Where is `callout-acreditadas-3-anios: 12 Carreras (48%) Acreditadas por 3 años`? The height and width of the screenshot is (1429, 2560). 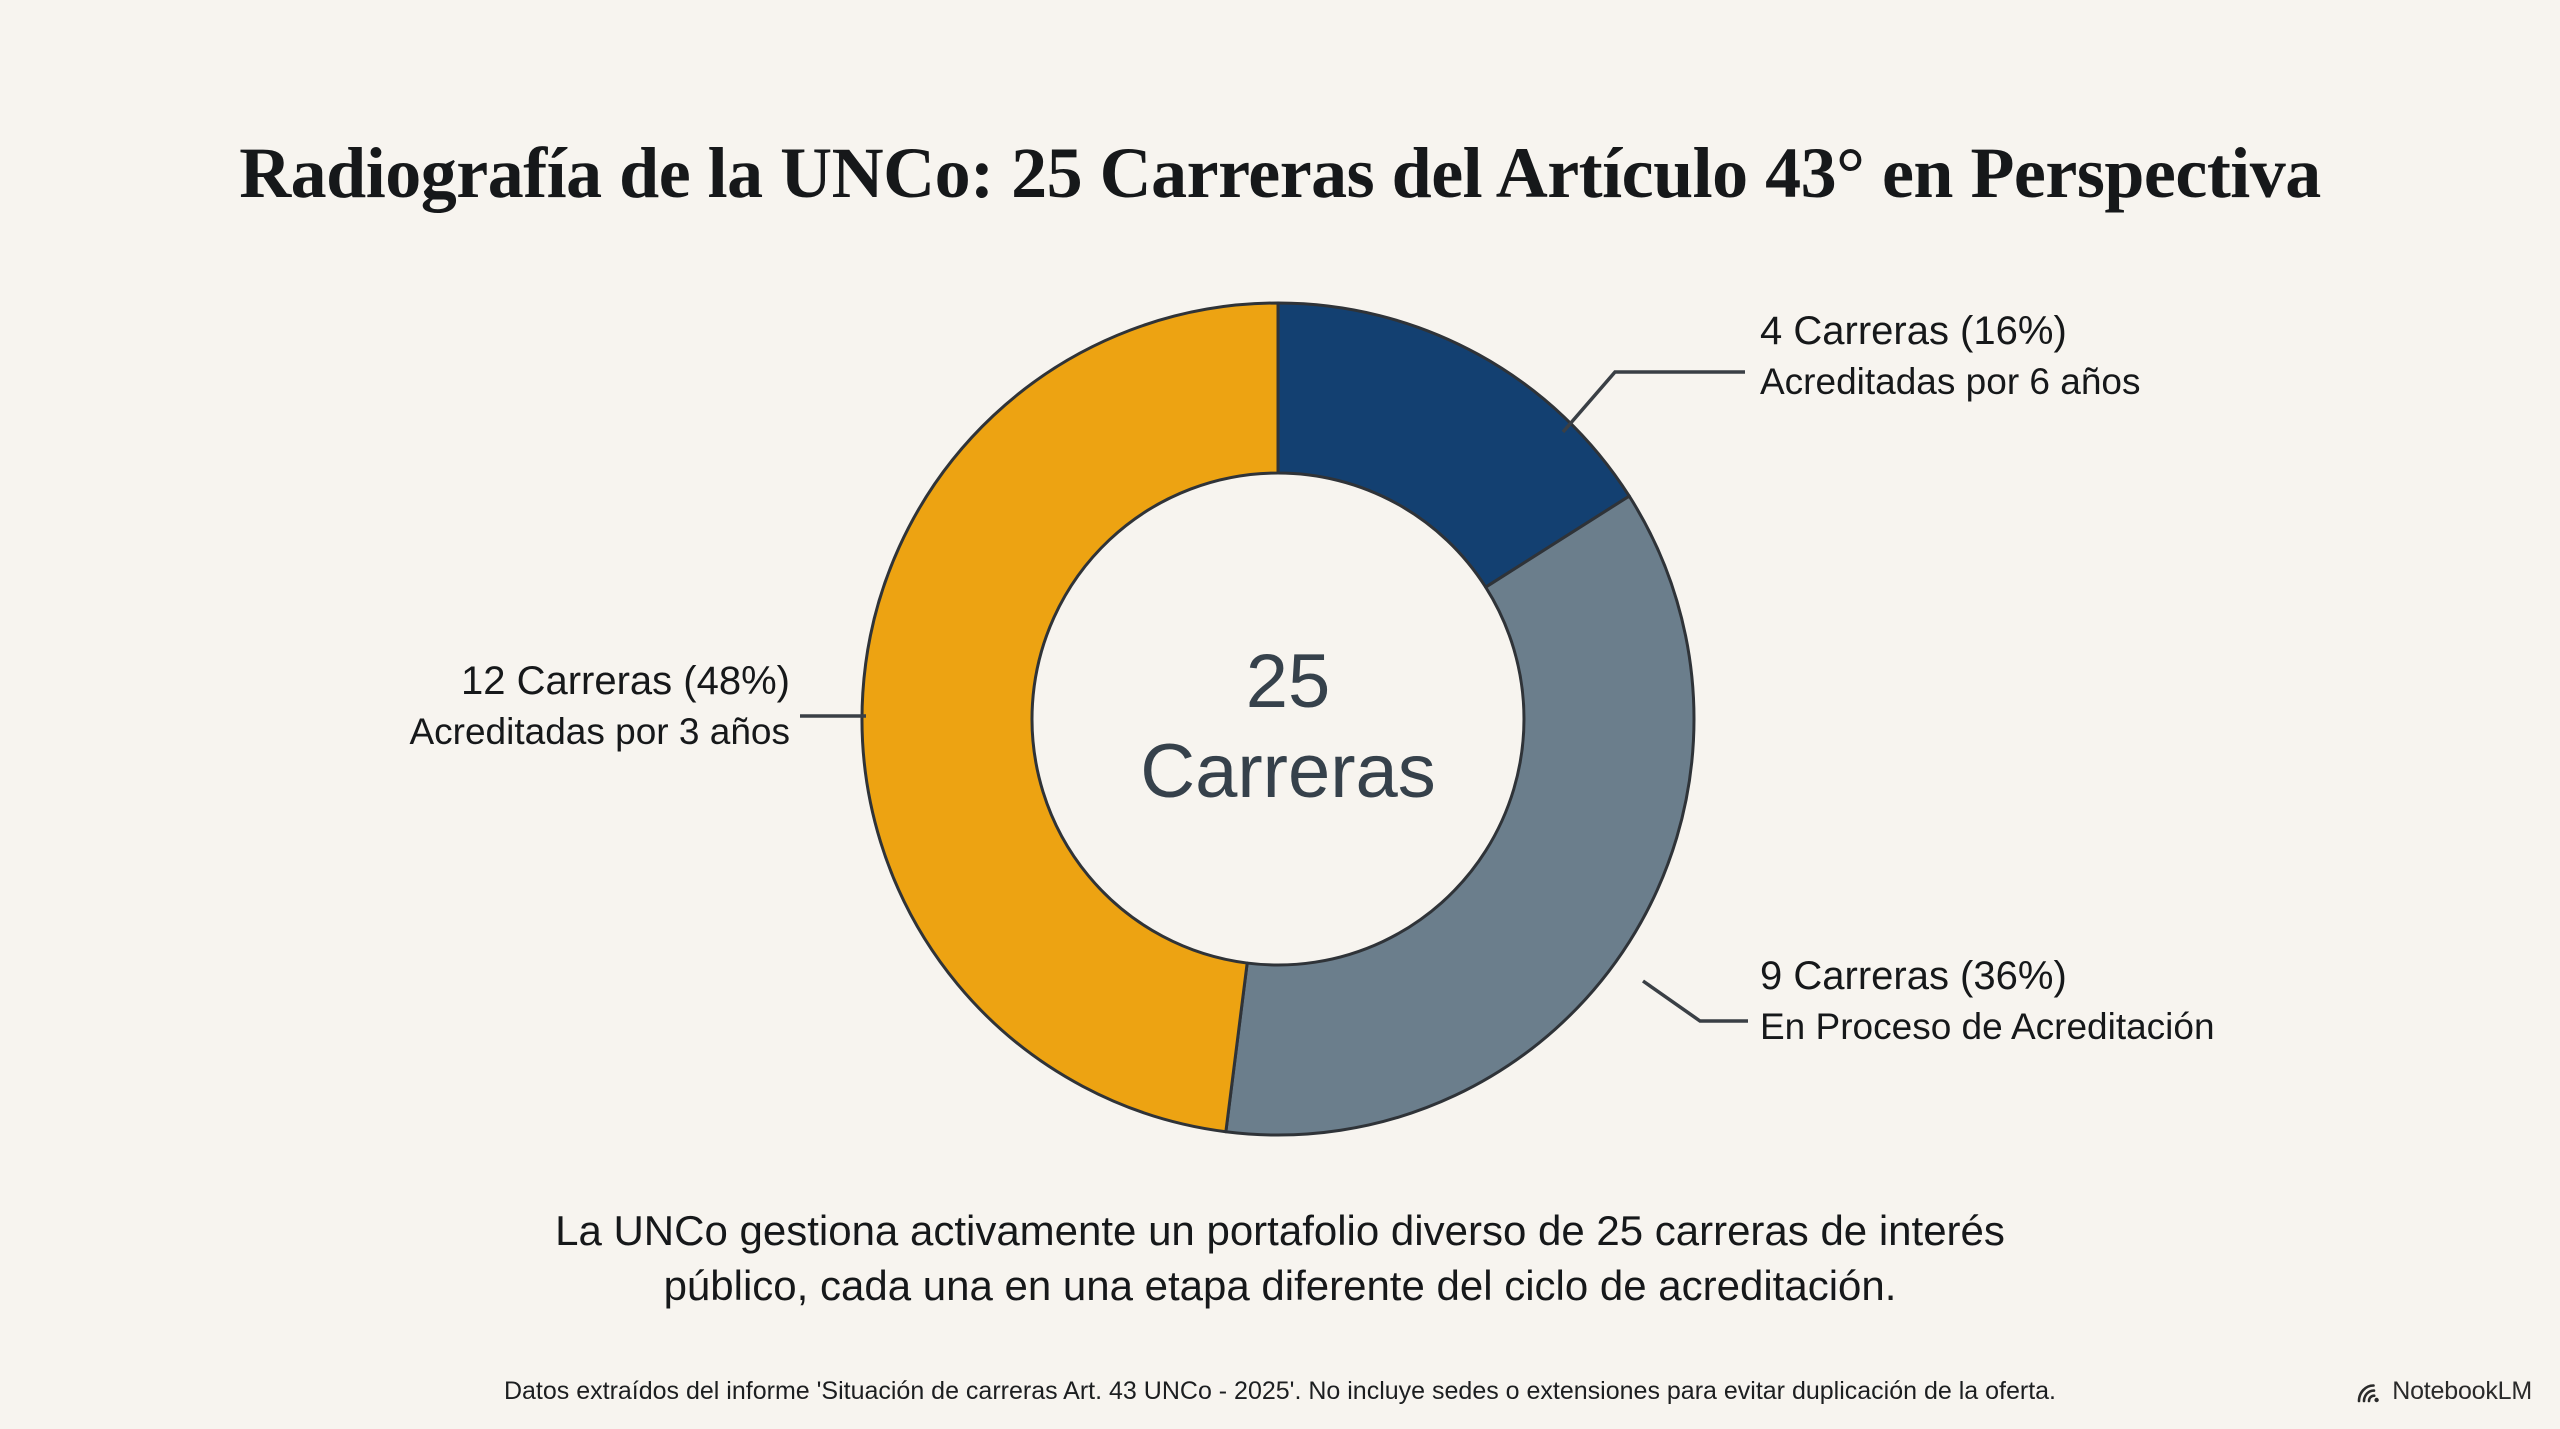
callout-acreditadas-3-anios: 12 Carreras (48%) Acreditadas por 3 años is located at coordinates (395, 706).